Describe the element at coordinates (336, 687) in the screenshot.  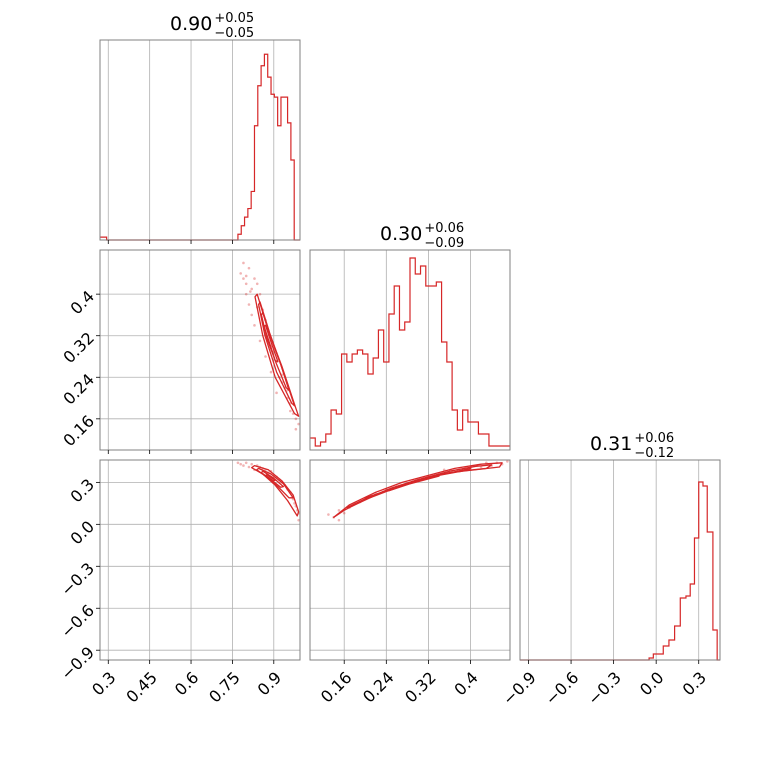
I see `x-tick-label: 0.16` at that location.